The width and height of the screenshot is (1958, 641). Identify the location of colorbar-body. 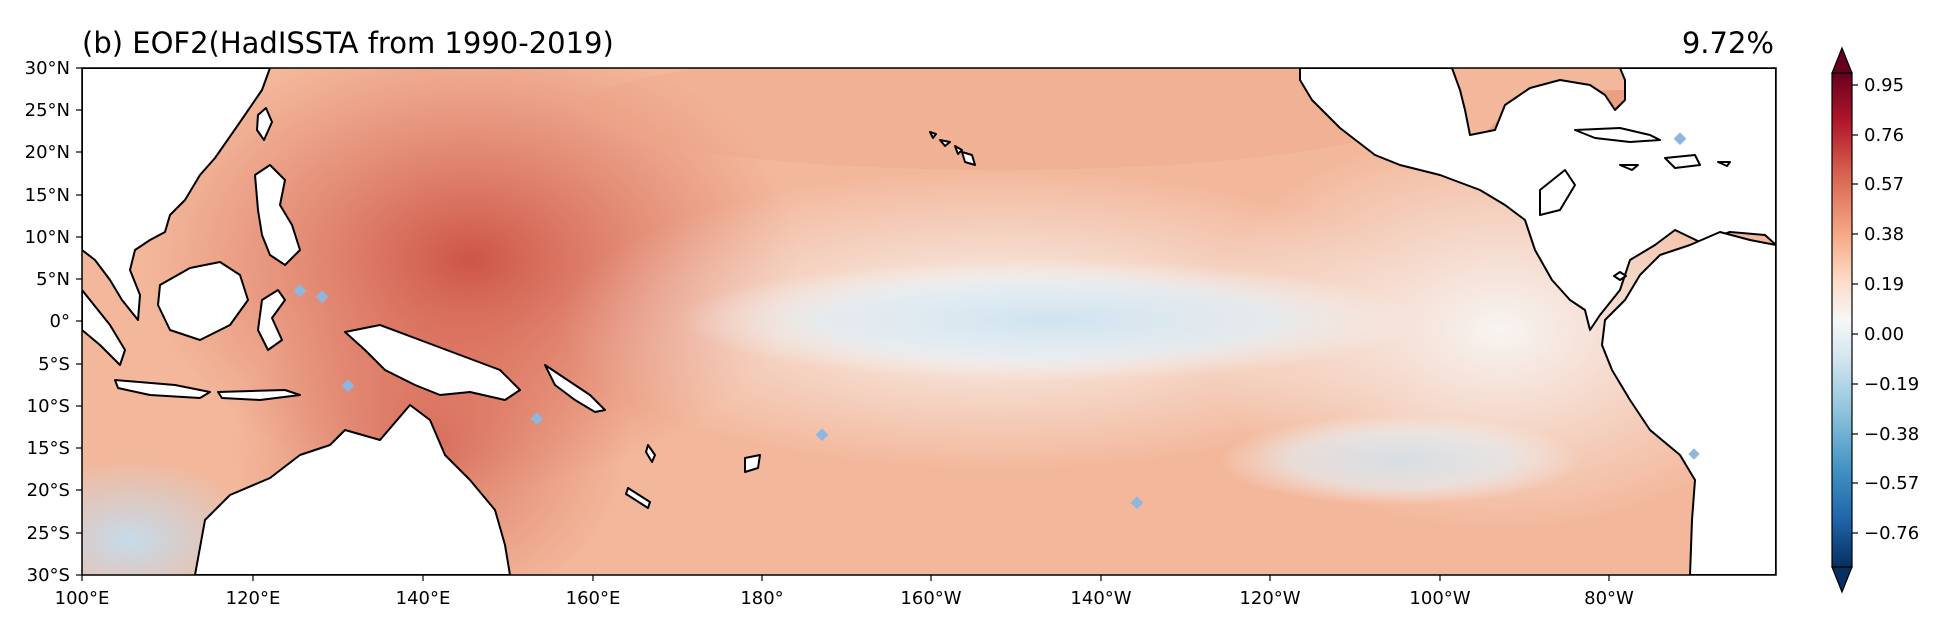
(1842, 320).